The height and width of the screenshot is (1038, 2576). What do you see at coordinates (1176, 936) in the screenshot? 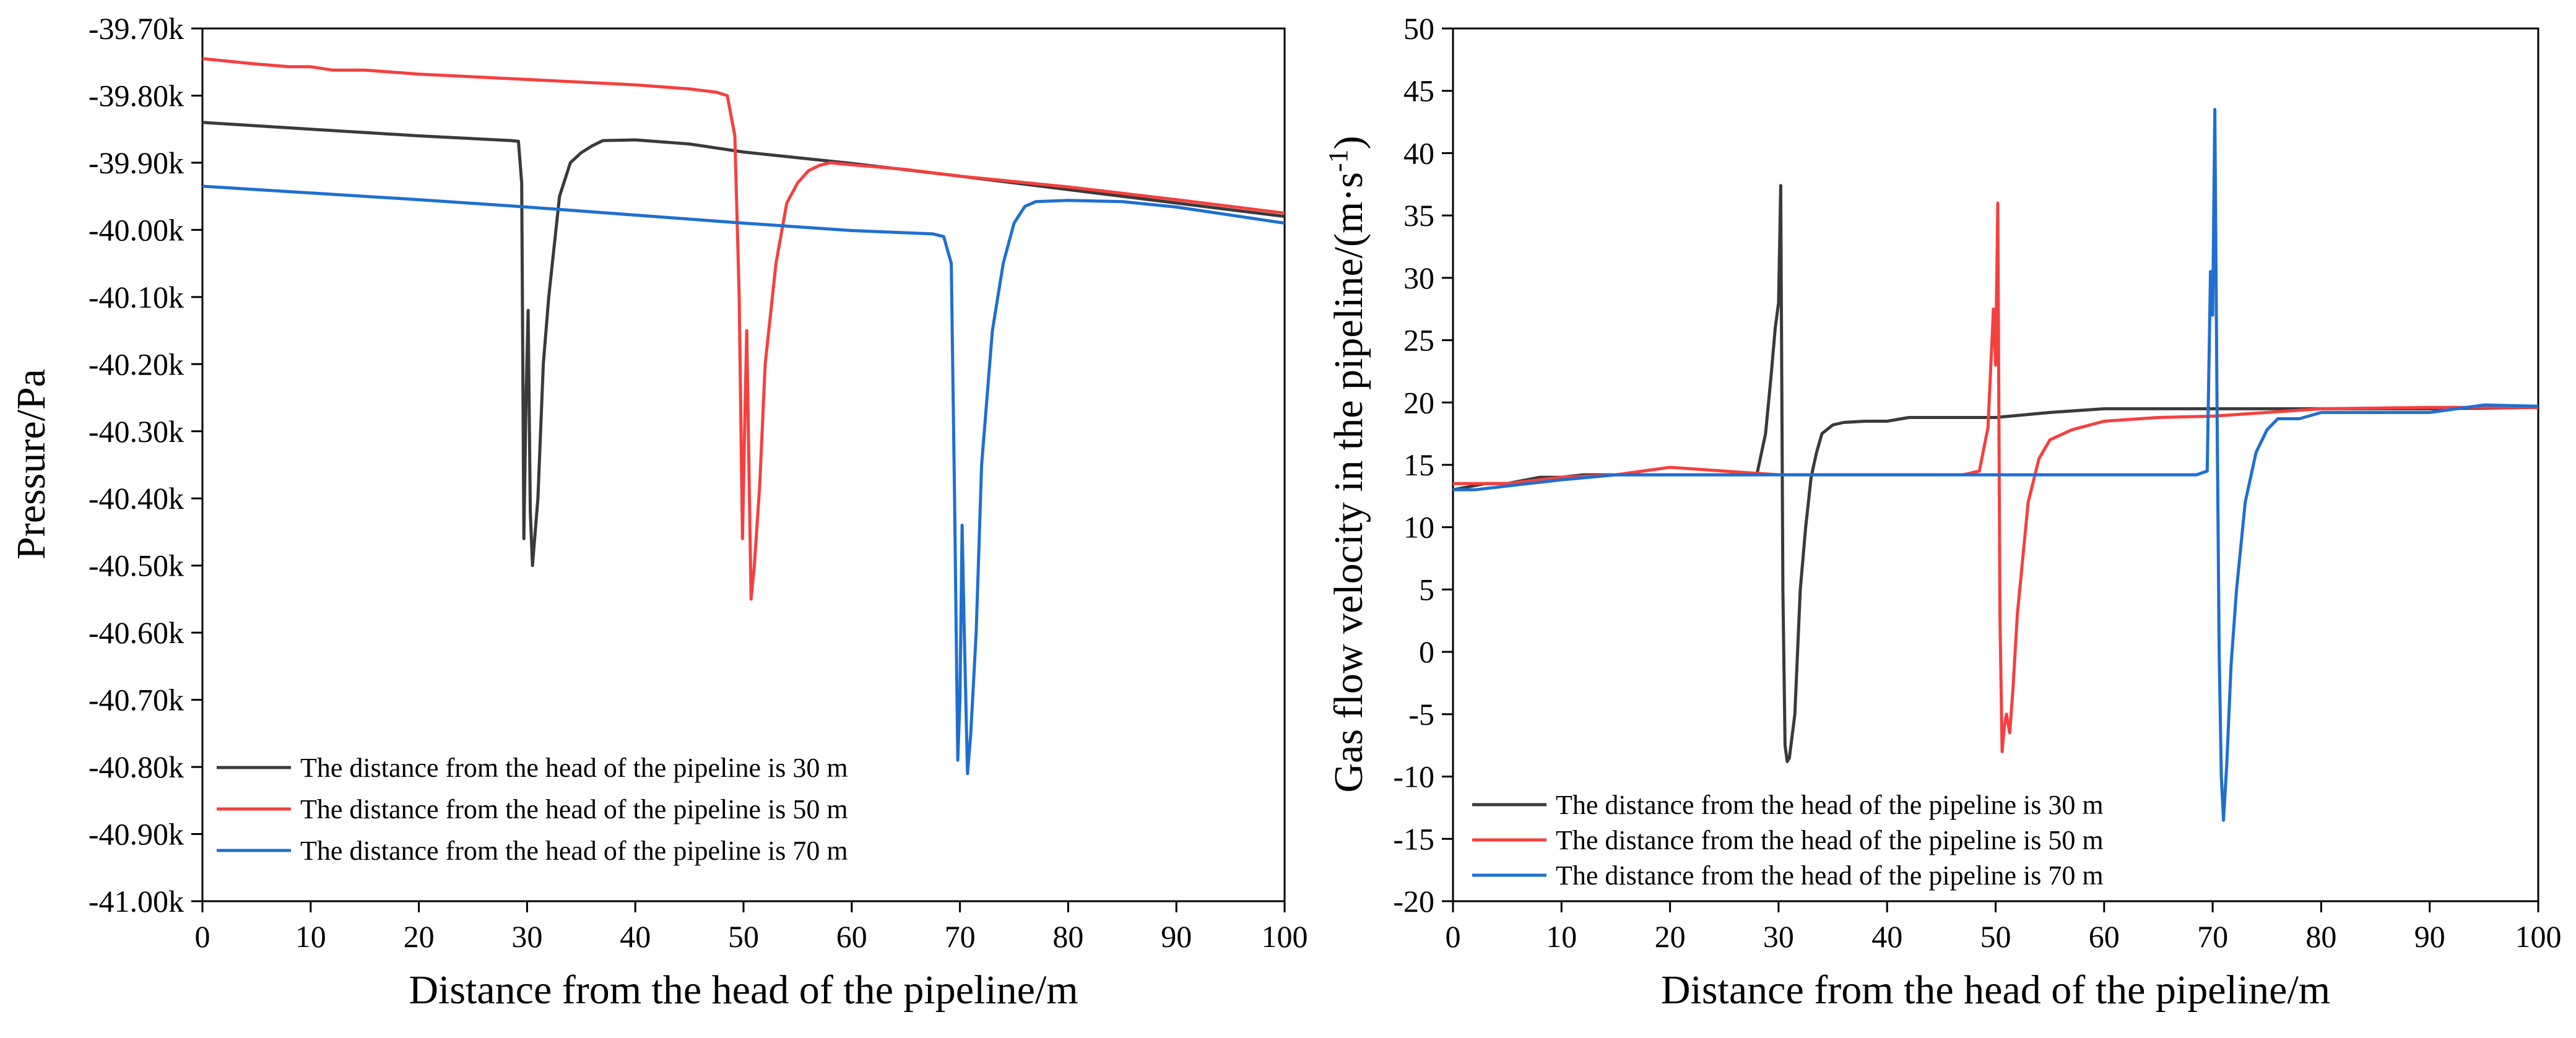
I see `chart1-x-tick-label: 90` at bounding box center [1176, 936].